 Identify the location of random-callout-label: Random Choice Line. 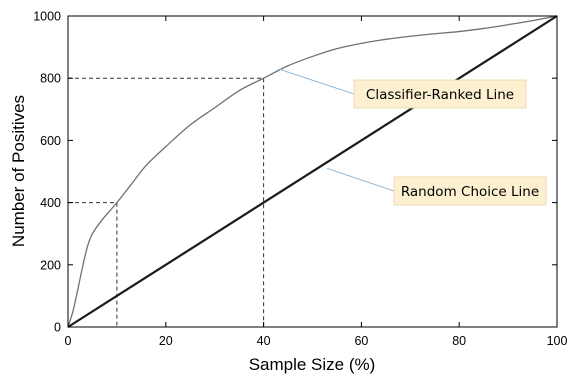
(470, 192).